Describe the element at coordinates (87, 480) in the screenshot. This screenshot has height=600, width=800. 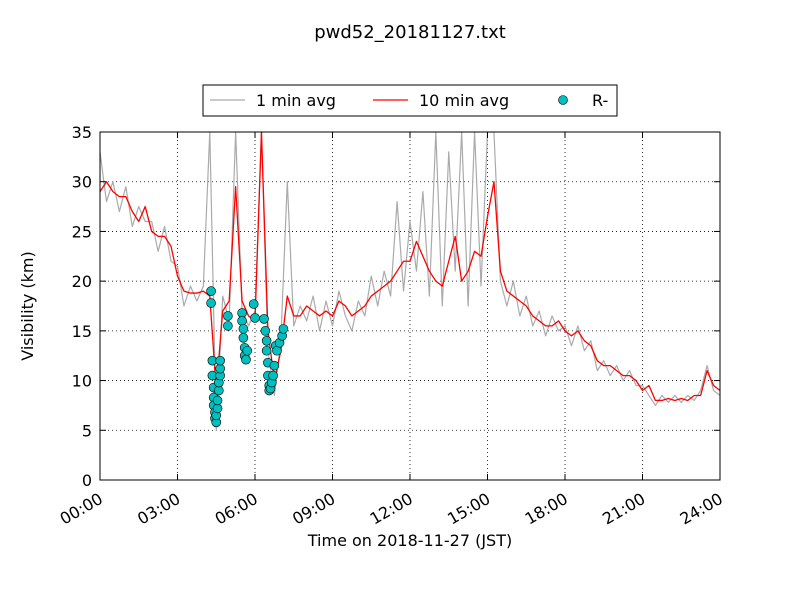
I see `y-tick-label: 0` at that location.